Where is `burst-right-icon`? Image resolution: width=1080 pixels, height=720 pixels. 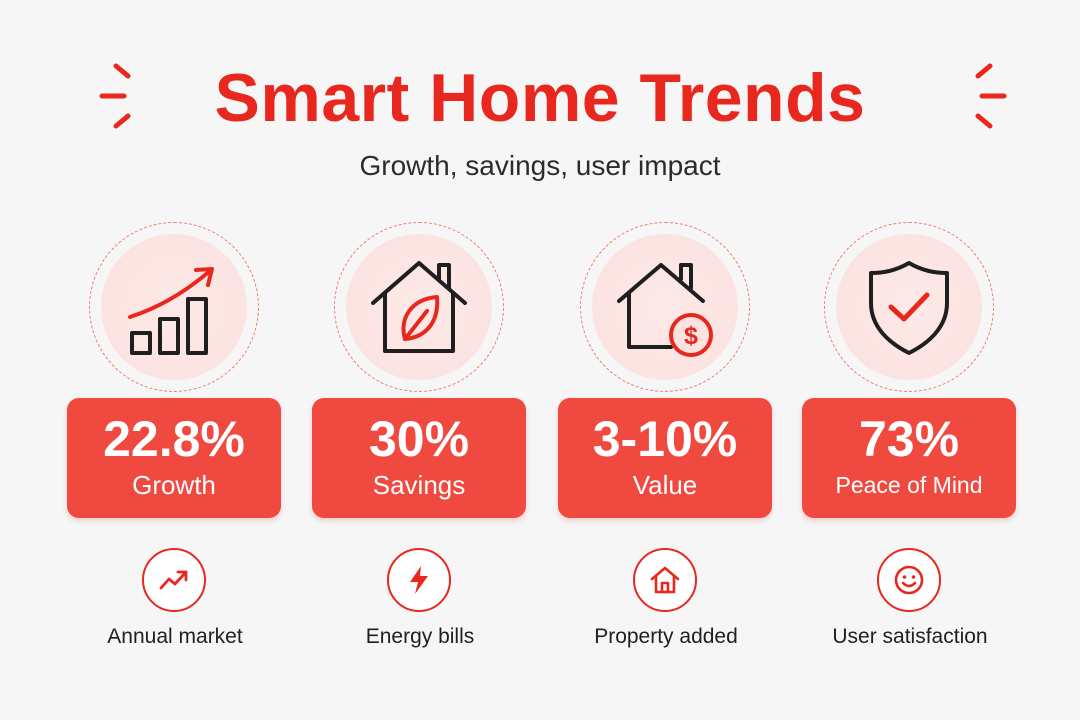
burst-right-icon is located at coordinates (991, 96).